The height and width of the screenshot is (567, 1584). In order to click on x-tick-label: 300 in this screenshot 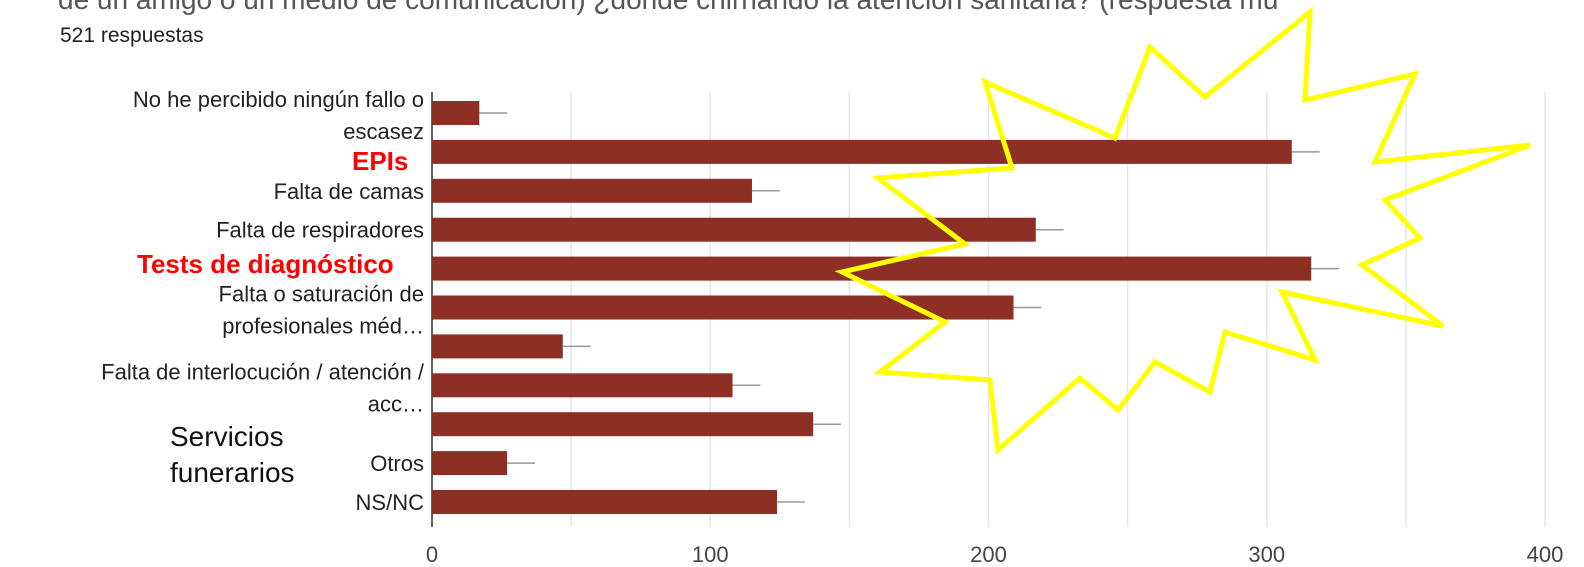, I will do `click(1266, 554)`.